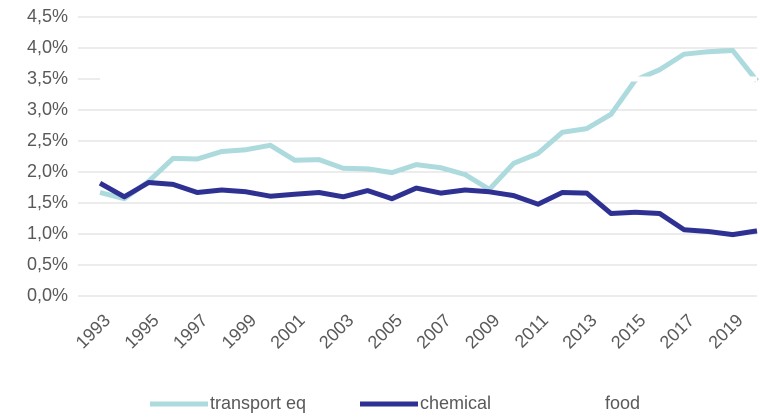  Describe the element at coordinates (622, 403) in the screenshot. I see `legend-label: food` at that location.